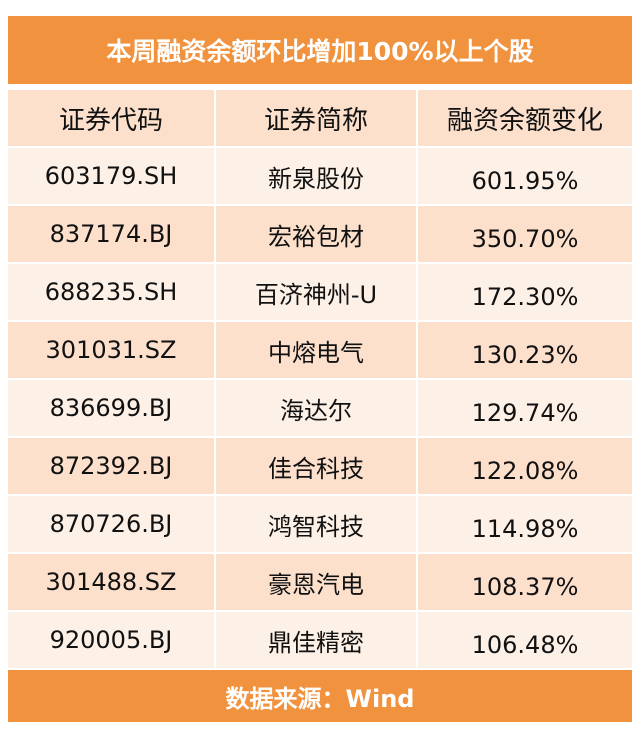 This screenshot has height=732, width=640. What do you see at coordinates (317, 641) in the screenshot?
I see `cell-name: 鼎佳精密` at bounding box center [317, 641].